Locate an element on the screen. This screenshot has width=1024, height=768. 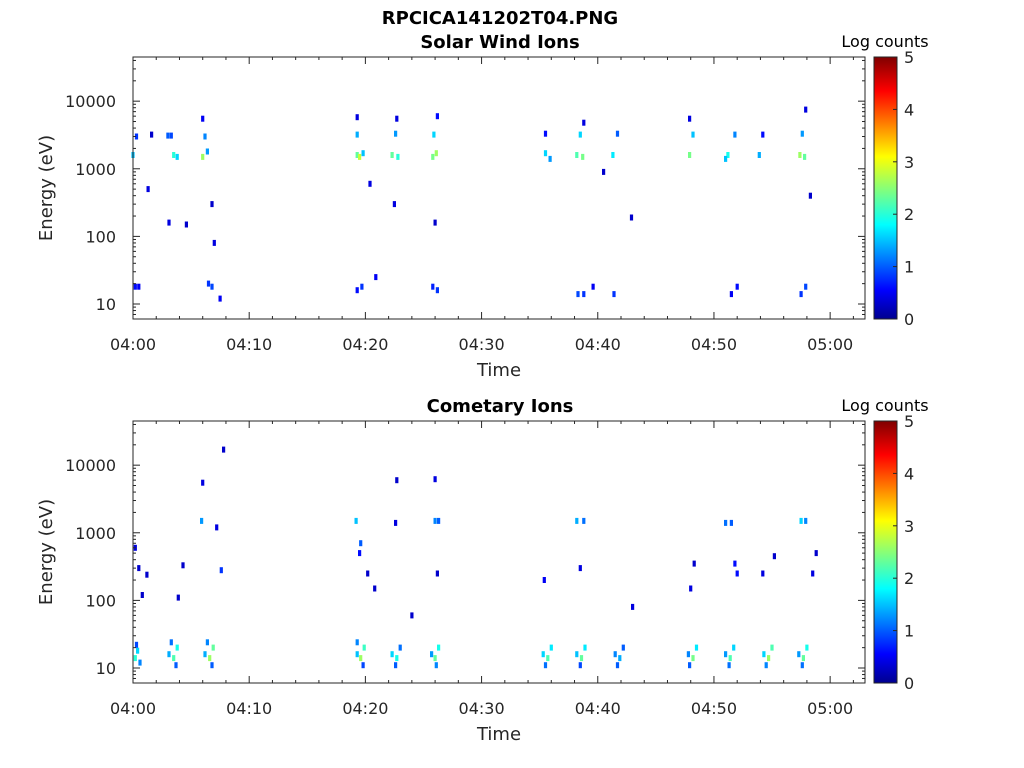
x-tick-label: 04:40 is located at coordinates (598, 708).